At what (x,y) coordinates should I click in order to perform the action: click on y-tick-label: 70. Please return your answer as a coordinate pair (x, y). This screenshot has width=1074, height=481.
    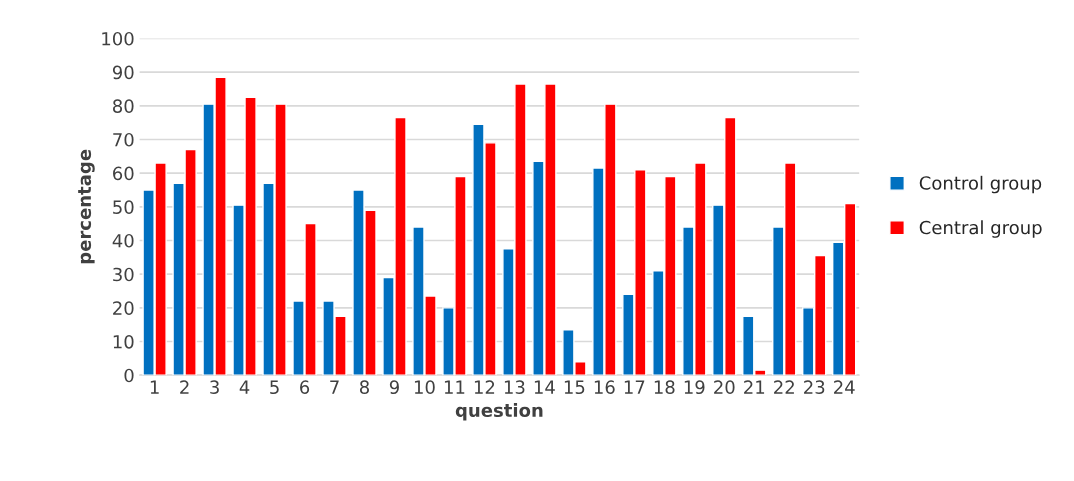
    Looking at the image, I should click on (123, 139).